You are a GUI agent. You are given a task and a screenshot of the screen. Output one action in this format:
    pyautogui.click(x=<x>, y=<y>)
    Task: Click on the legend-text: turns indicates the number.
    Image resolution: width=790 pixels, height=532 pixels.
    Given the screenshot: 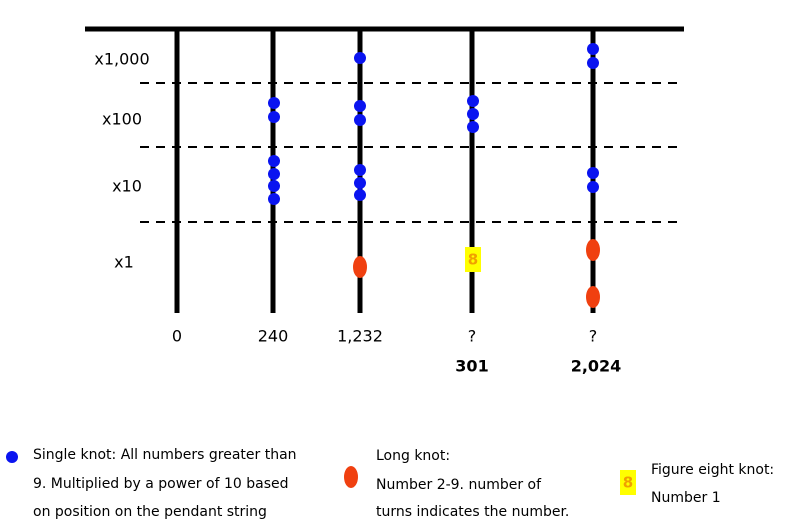 What is the action you would take?
    pyautogui.click(x=472, y=512)
    